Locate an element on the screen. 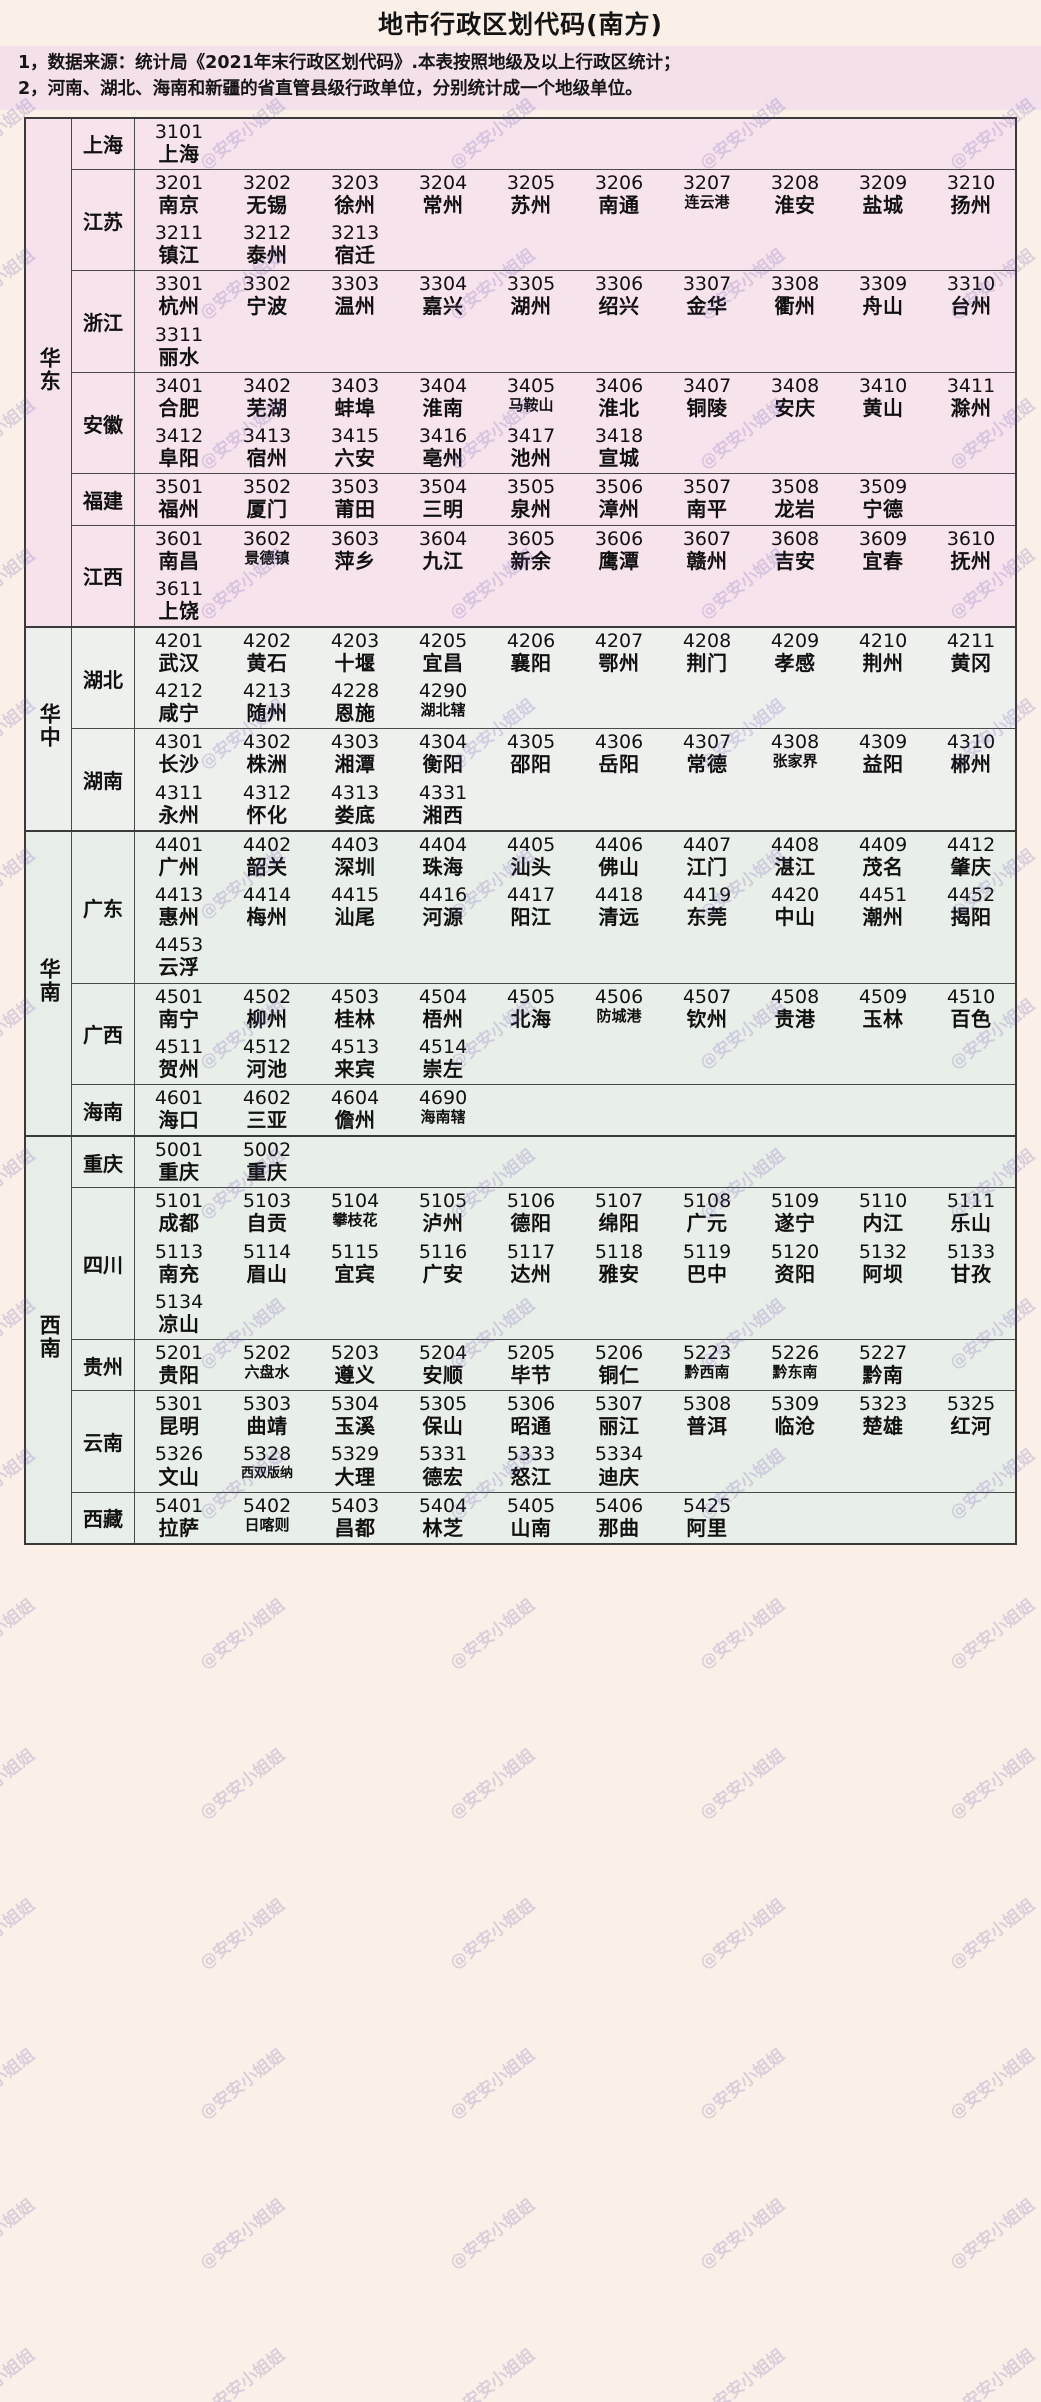 Image resolution: width=1041 pixels, height=2402 pixels. city-code: 4210 is located at coordinates (883, 640).